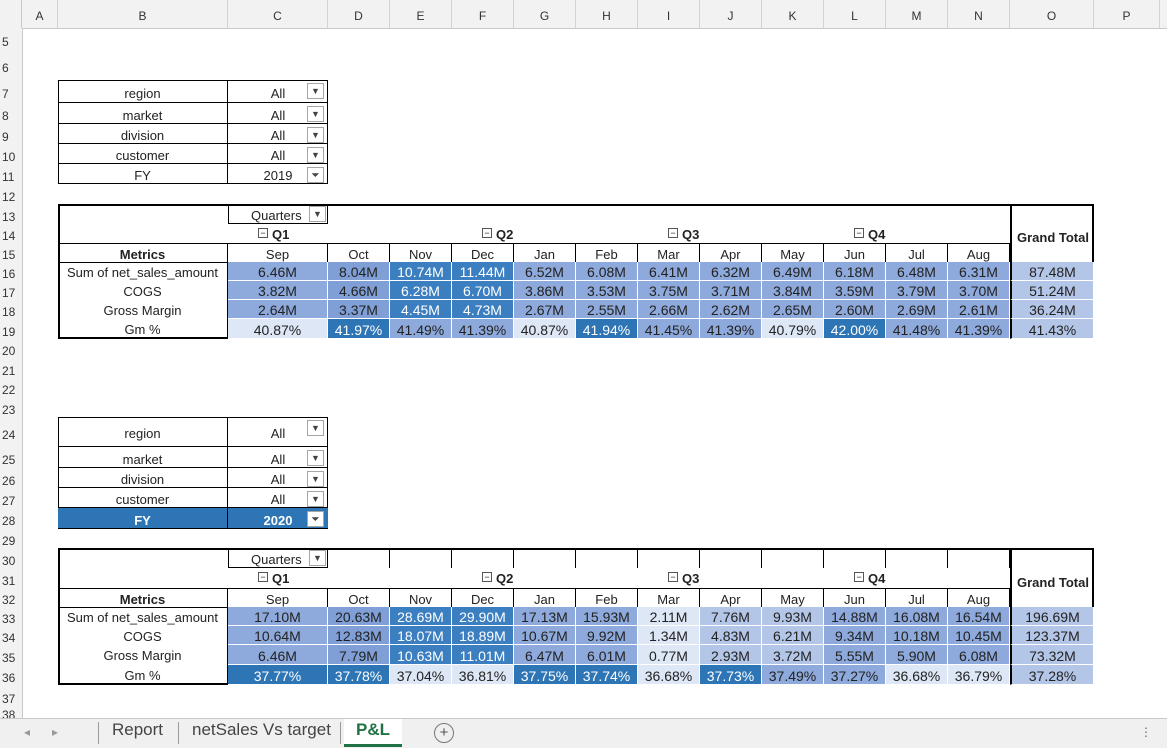 The width and height of the screenshot is (1167, 748). What do you see at coordinates (359, 14) in the screenshot?
I see `column-header-d: D` at bounding box center [359, 14].